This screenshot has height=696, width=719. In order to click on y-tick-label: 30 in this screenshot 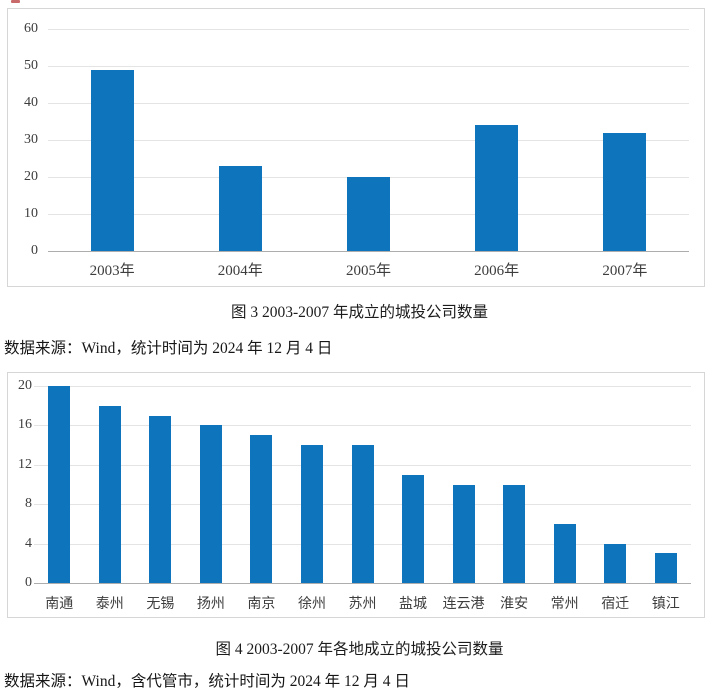, I will do `click(31, 139)`.